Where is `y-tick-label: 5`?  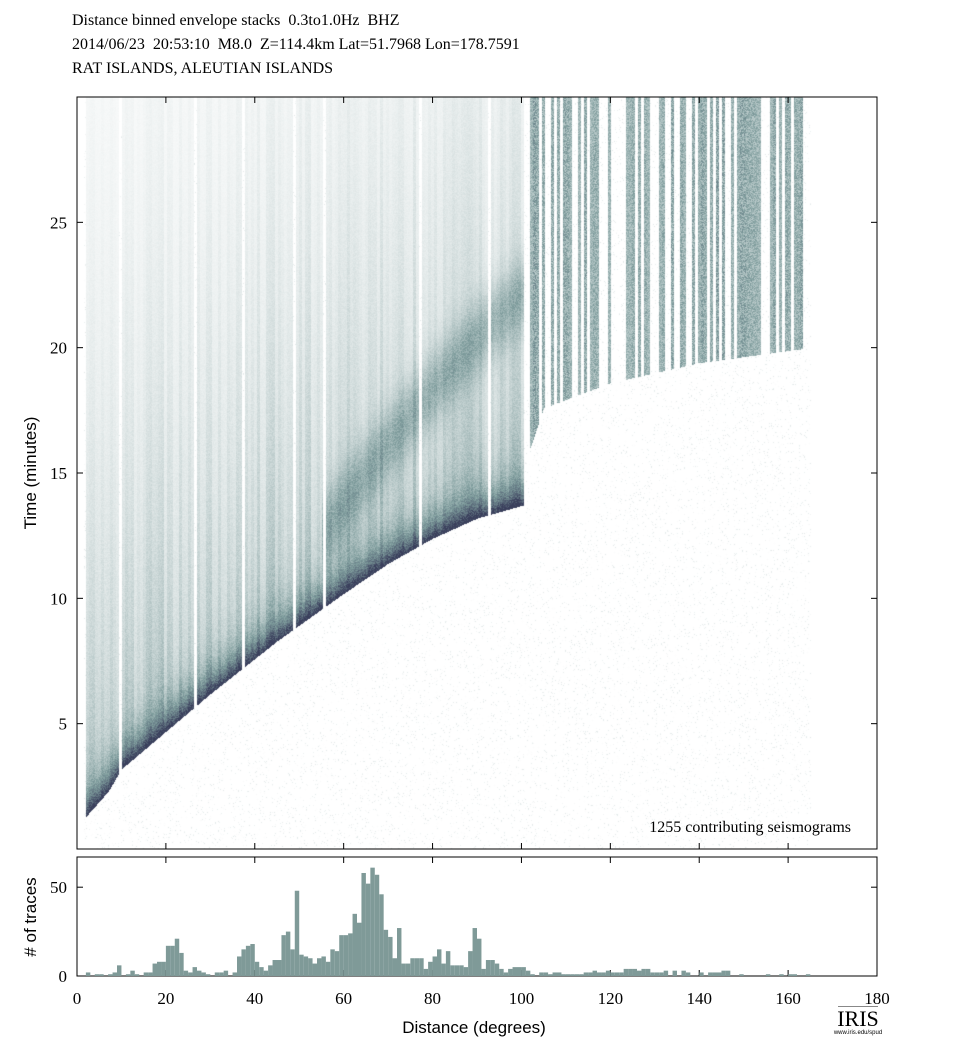
y-tick-label: 5 is located at coordinates (63, 724).